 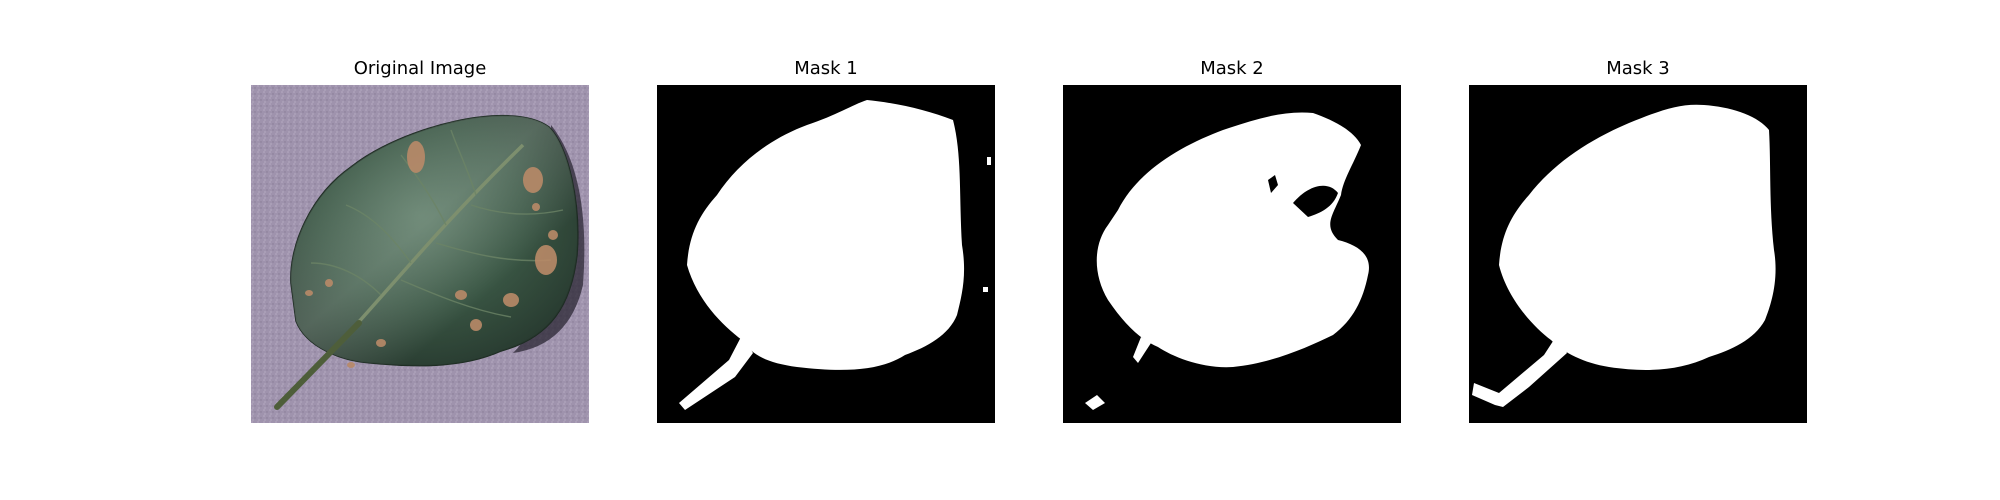 I want to click on mask-3-title: Mask 3, so click(x=1638, y=68).